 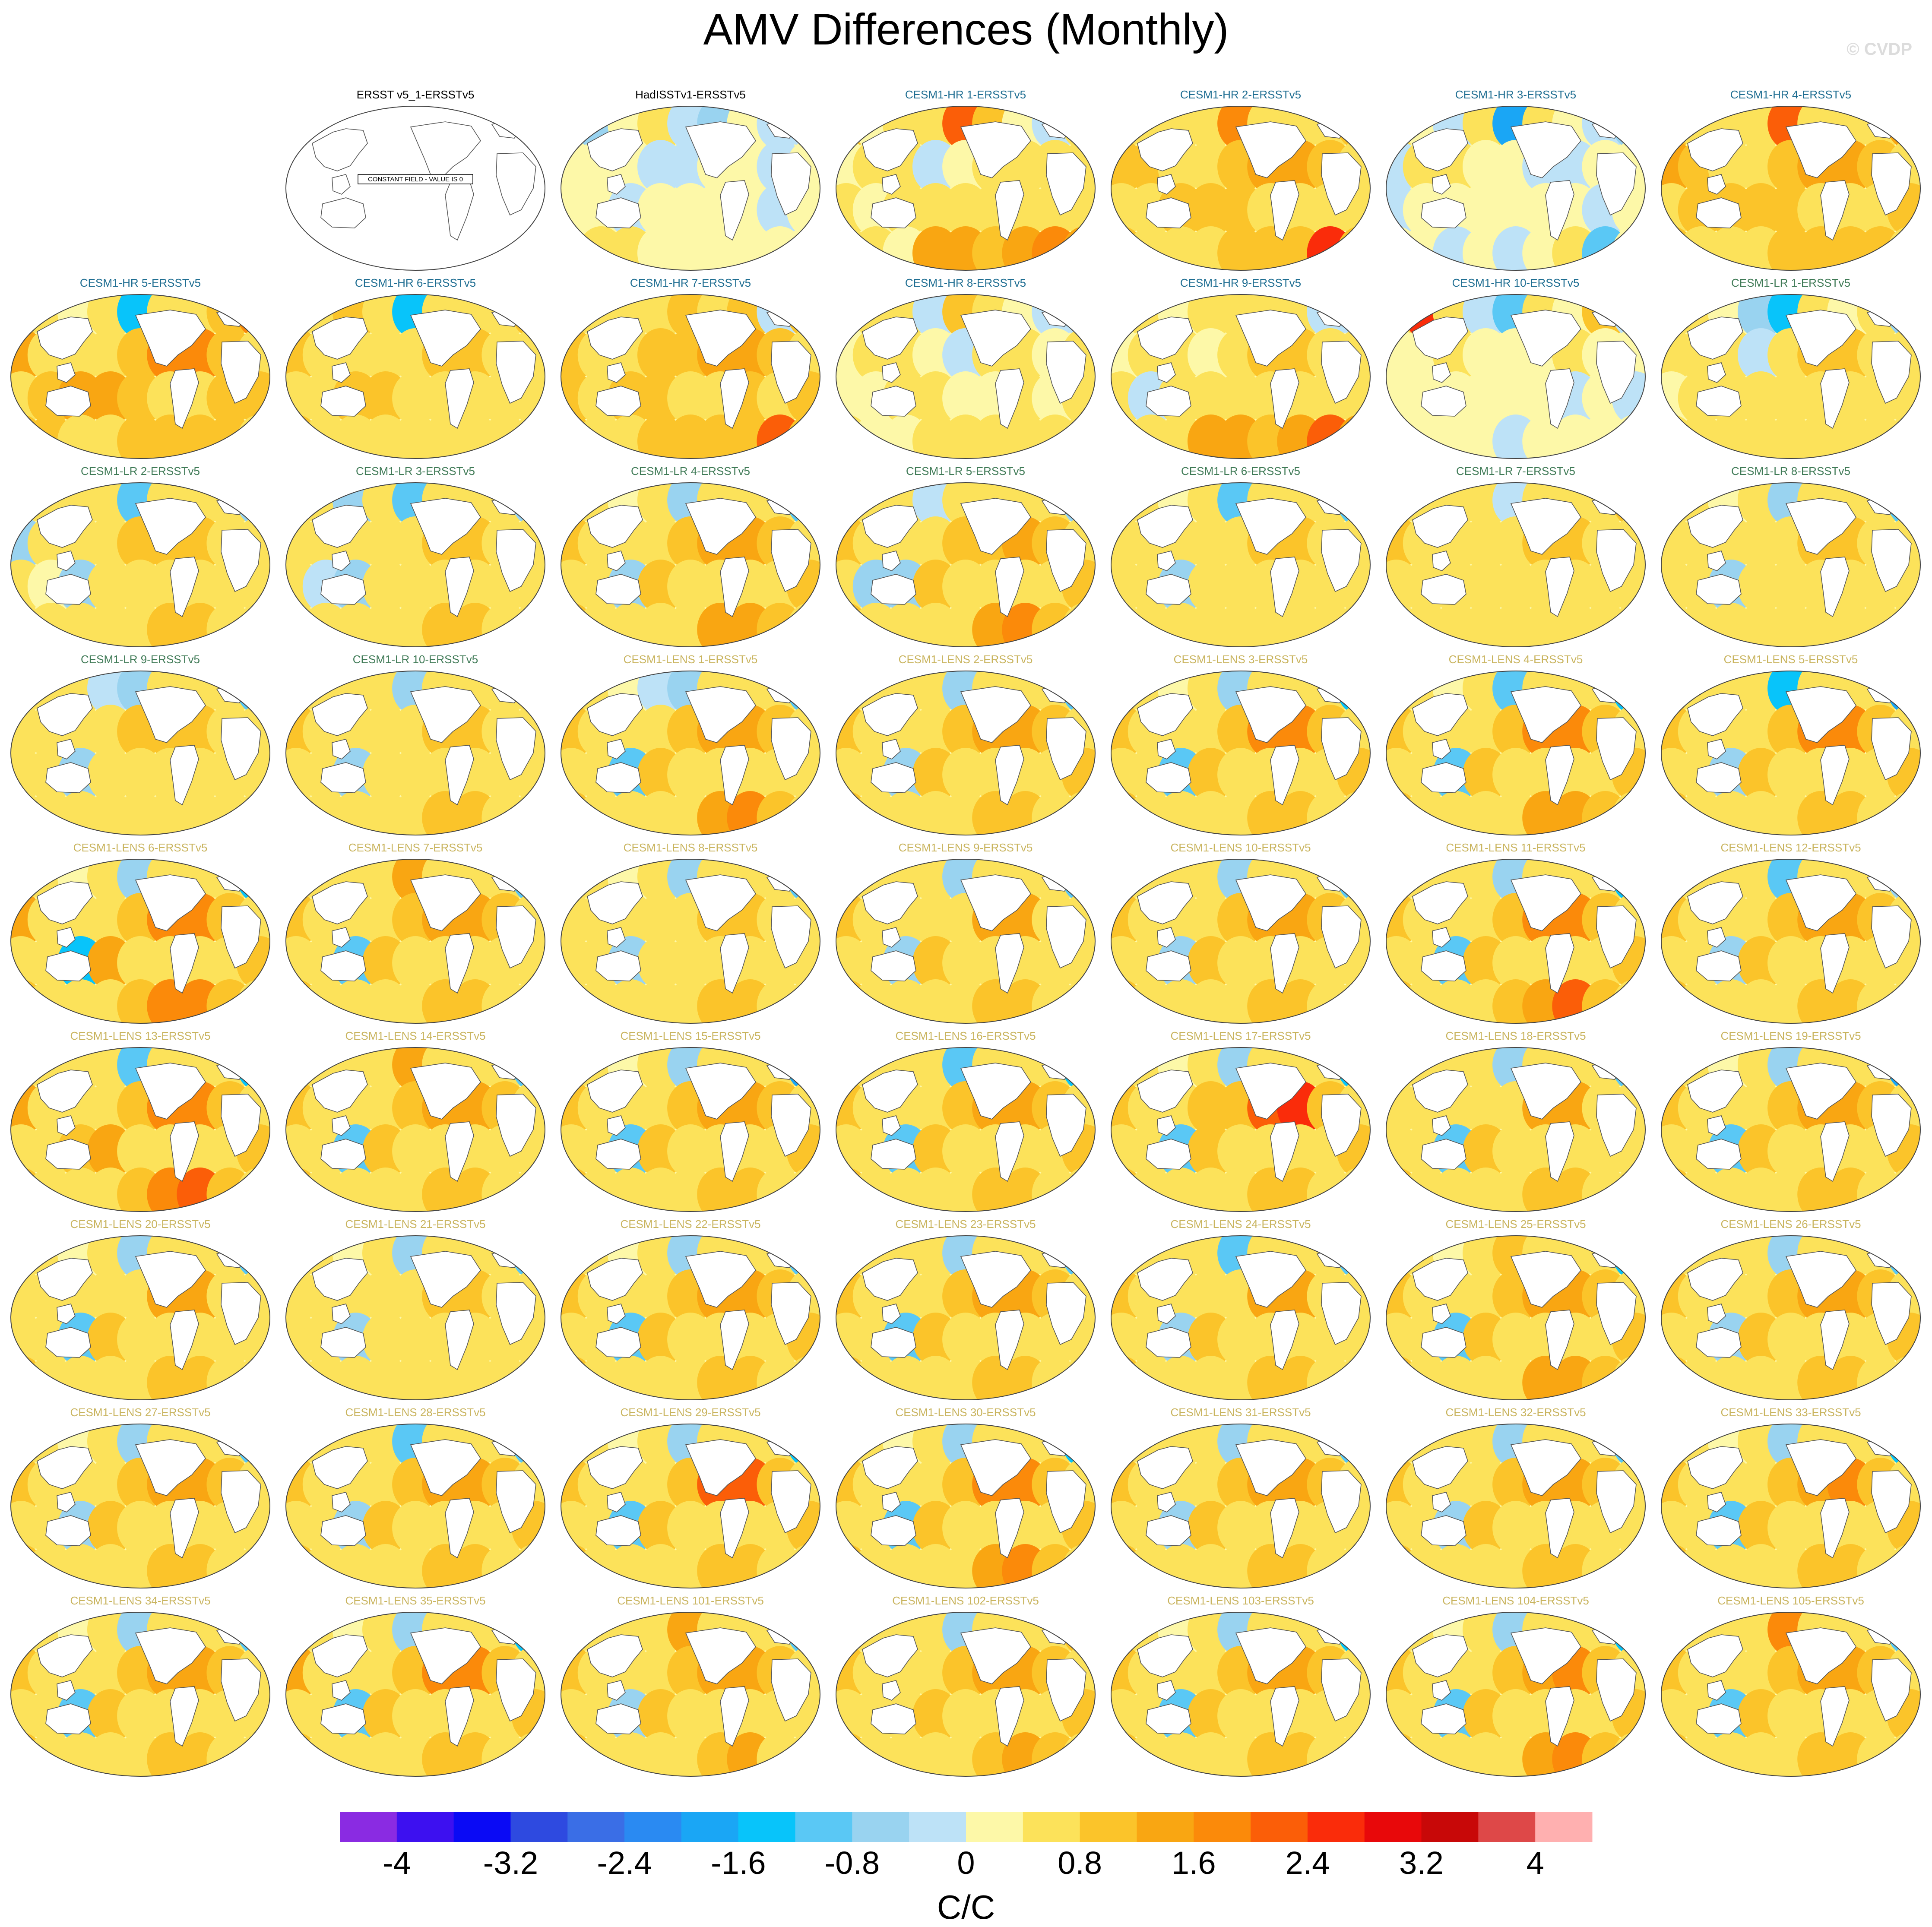 I want to click on panel-title: CESM1-LENS 5-ERSSTv5, so click(x=1790, y=659).